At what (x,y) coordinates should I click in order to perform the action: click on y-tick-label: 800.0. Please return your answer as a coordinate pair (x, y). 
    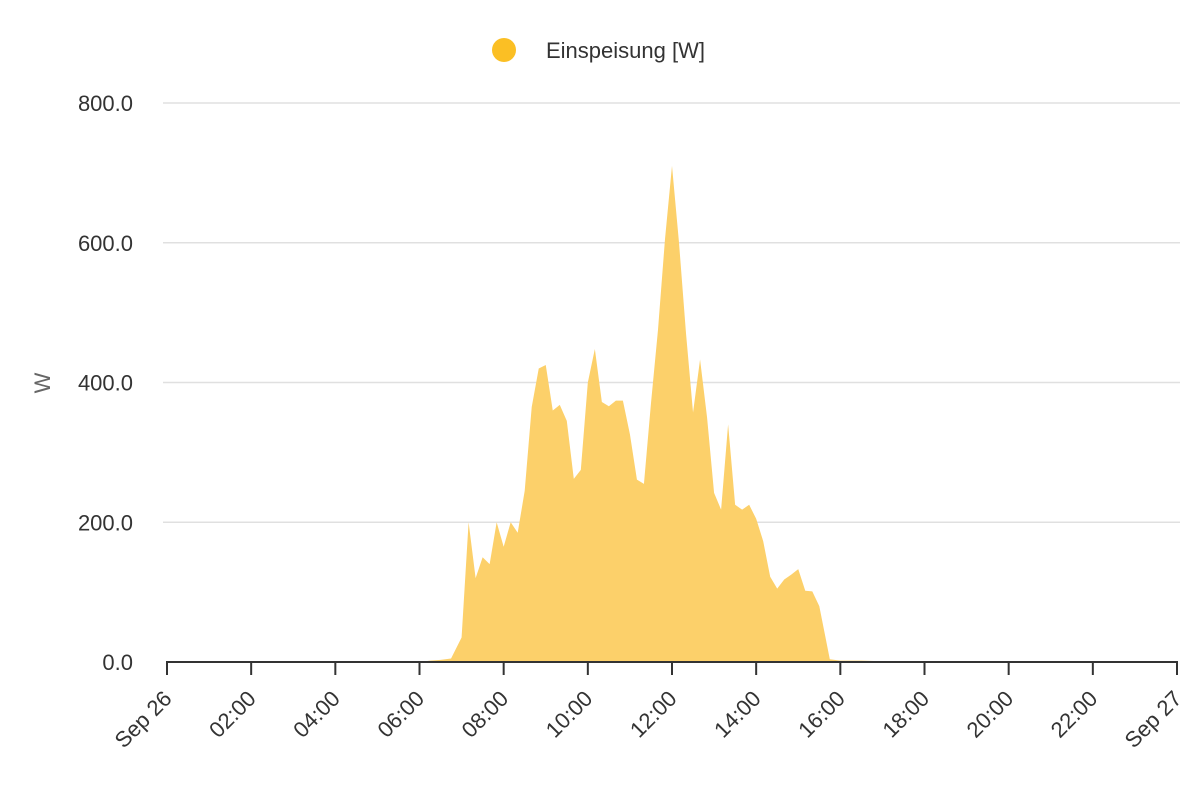
    Looking at the image, I should click on (105, 103).